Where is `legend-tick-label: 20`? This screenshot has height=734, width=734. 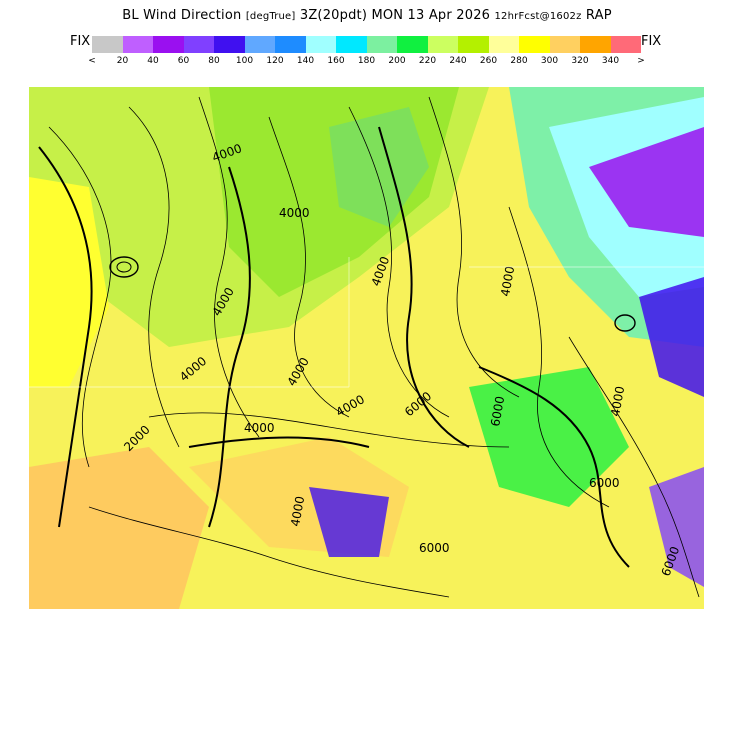 legend-tick-label: 20 is located at coordinates (122, 61).